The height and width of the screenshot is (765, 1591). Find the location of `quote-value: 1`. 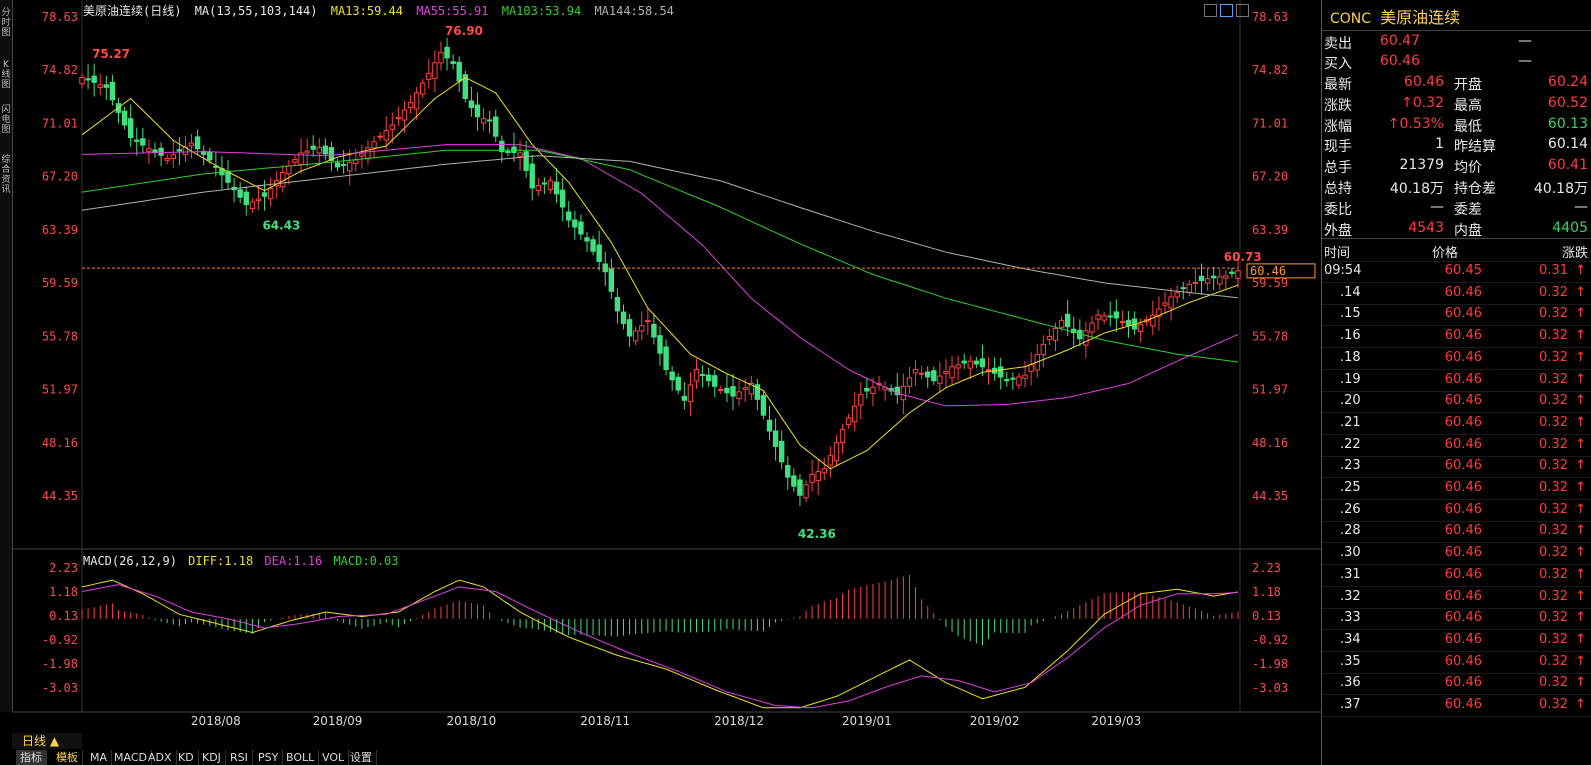

quote-value: 1 is located at coordinates (1439, 144).